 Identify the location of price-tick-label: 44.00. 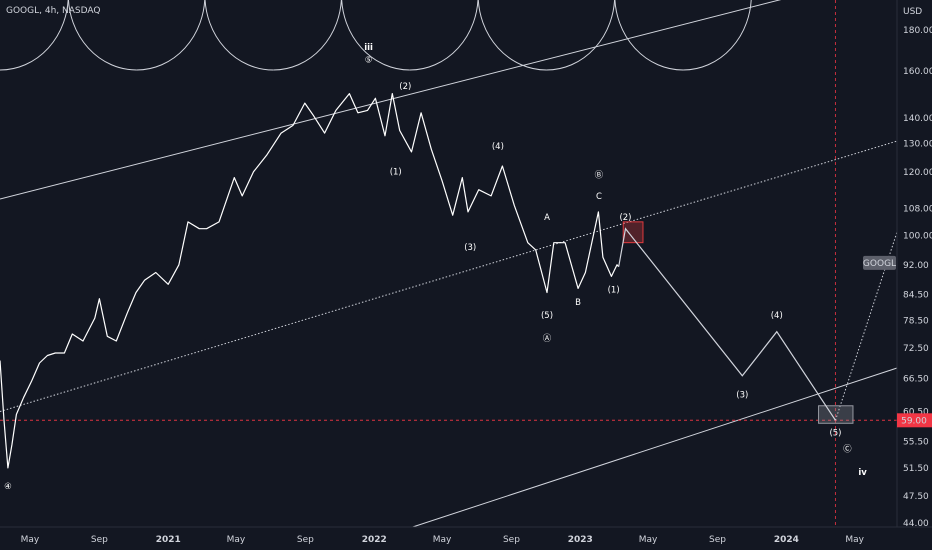
(916, 524).